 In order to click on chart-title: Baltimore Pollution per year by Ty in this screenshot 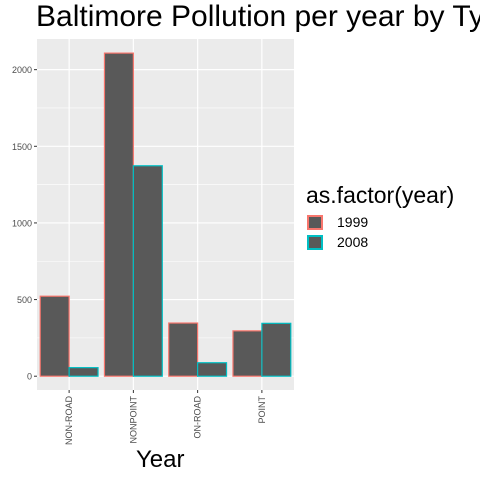, I will do `click(258, 16)`.